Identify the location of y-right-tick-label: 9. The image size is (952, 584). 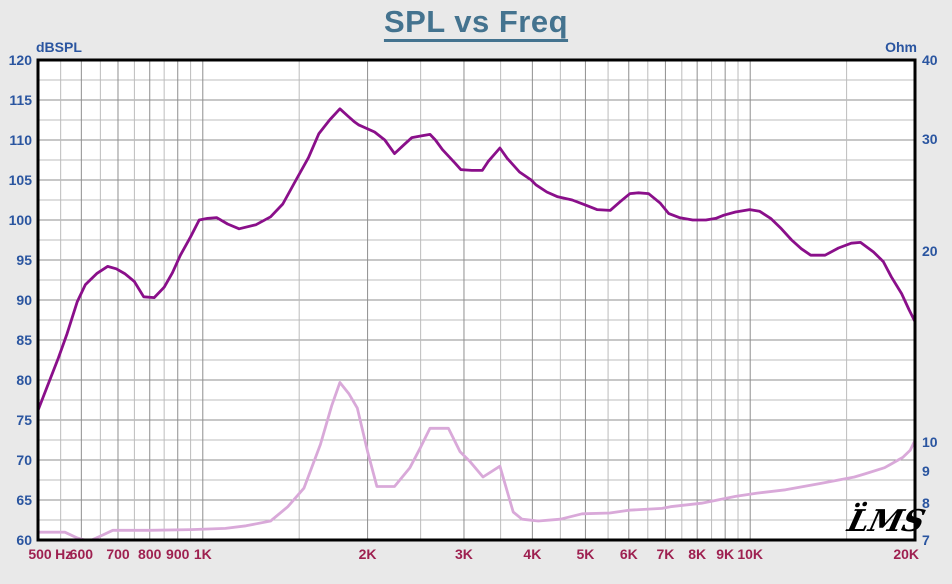
(926, 471).